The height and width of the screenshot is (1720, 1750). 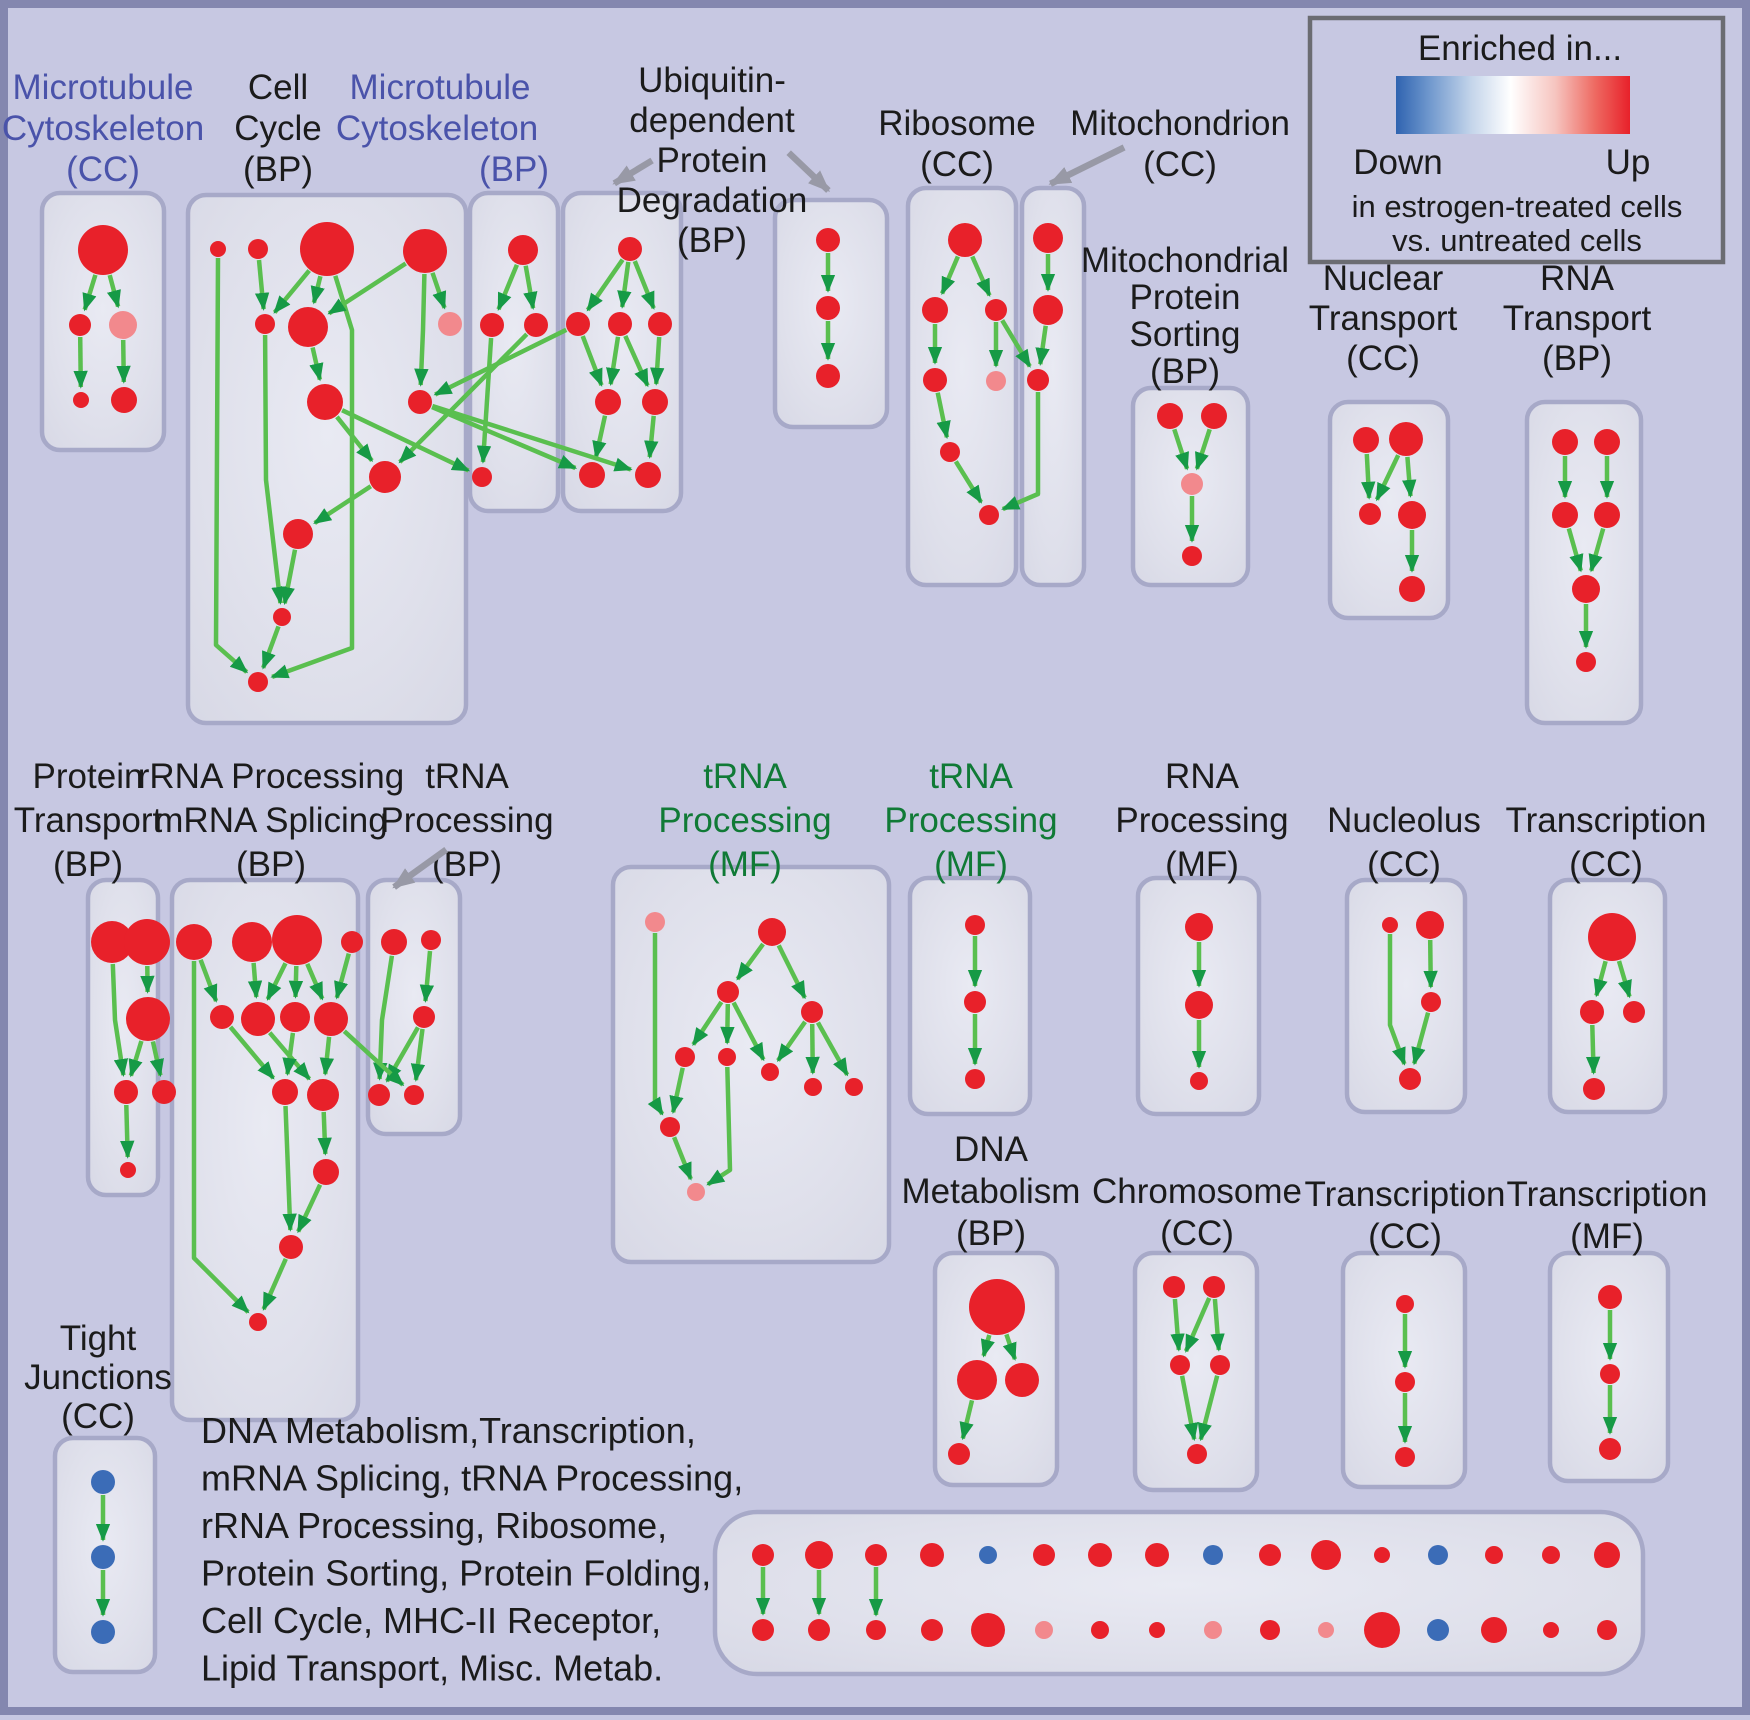 I want to click on legend-up-label: Up, so click(x=1628, y=162).